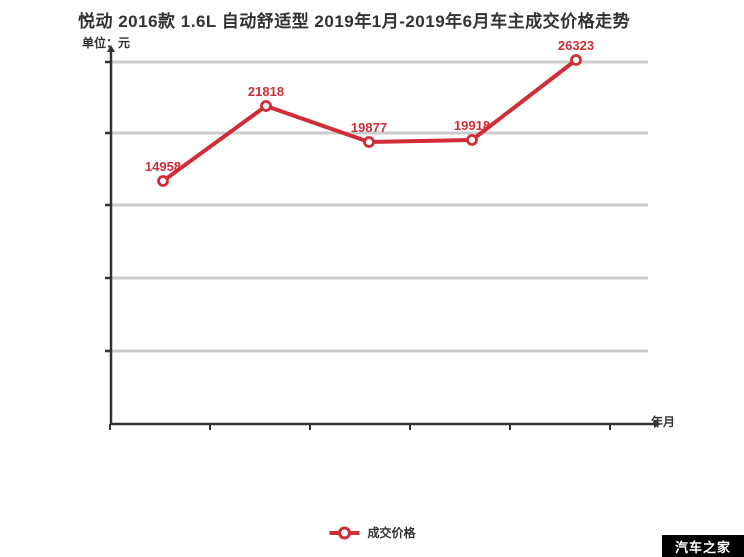  I want to click on watermark-autohome: 汽车之家, so click(703, 546).